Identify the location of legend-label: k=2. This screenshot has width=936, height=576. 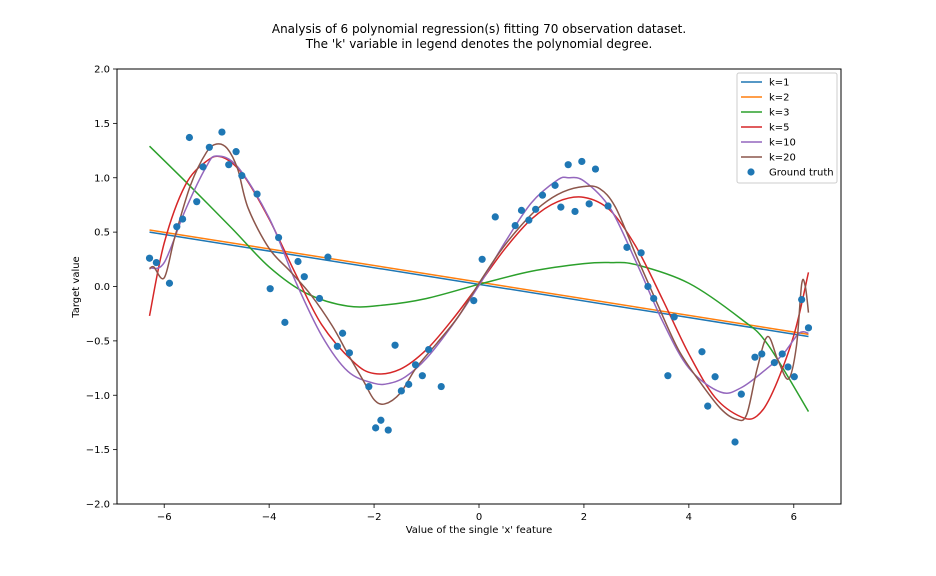
(779, 98).